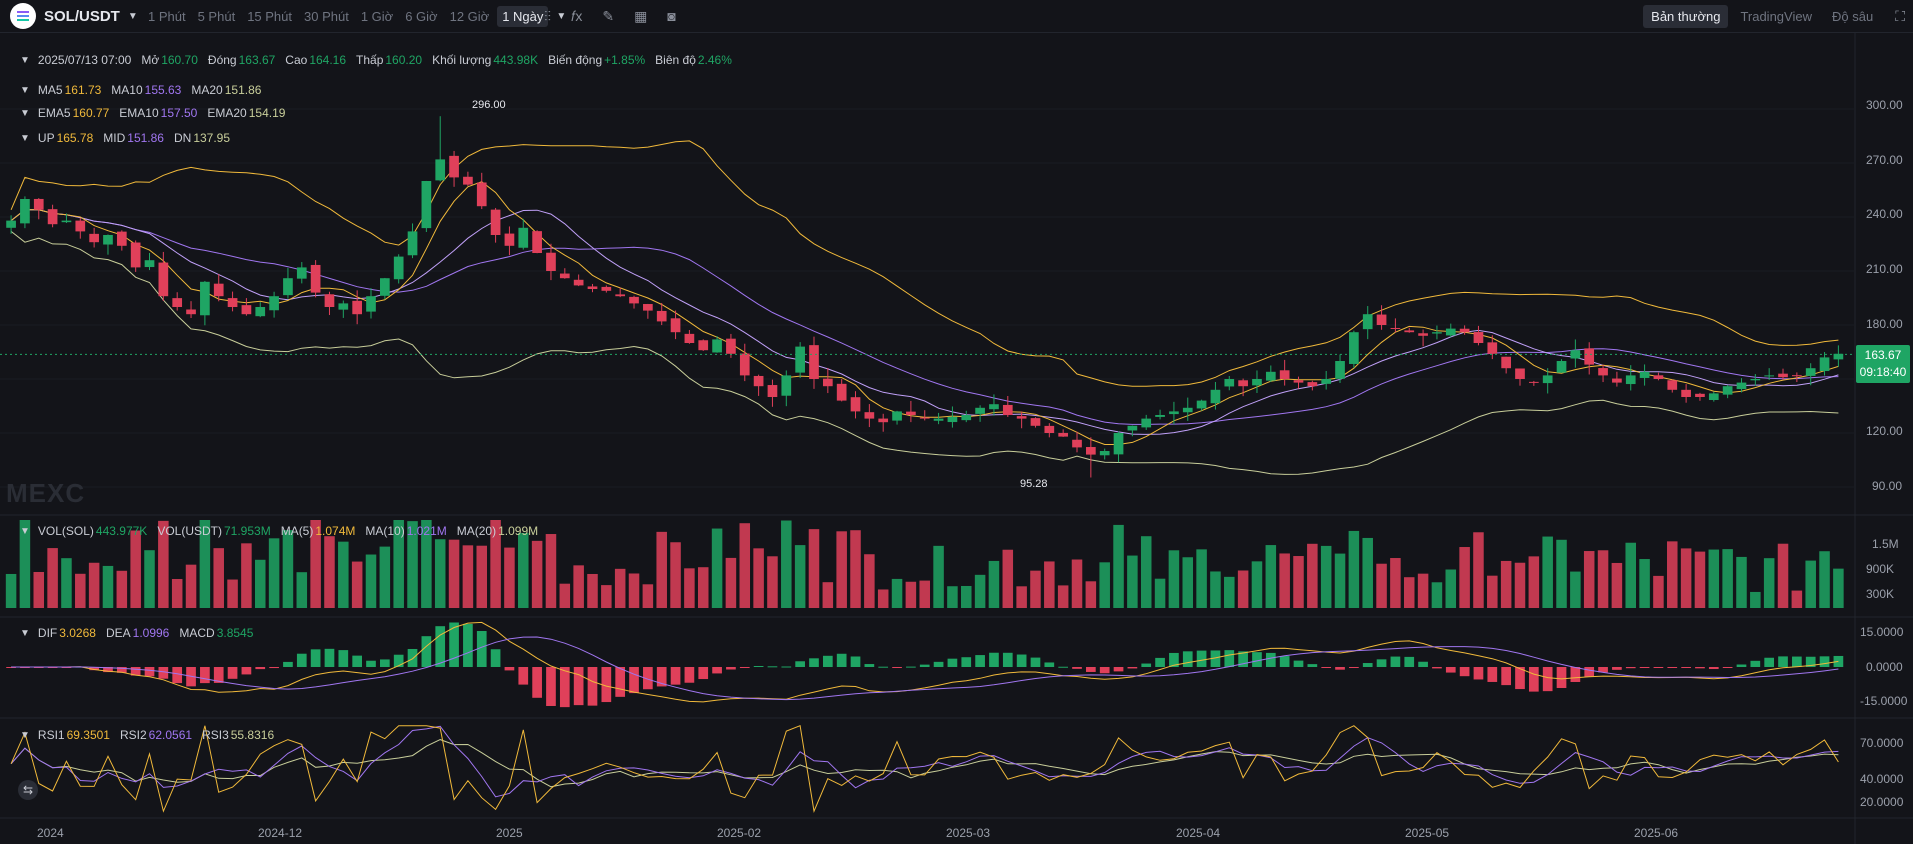 The image size is (1913, 844). Describe the element at coordinates (641, 15) in the screenshot. I see `layout-icon: ▦` at that location.